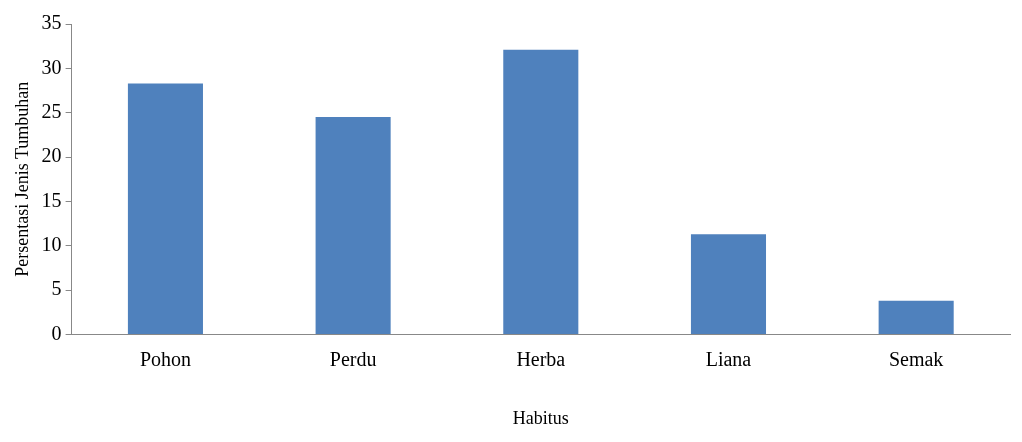  I want to click on y-tick-label: 35, so click(51, 22).